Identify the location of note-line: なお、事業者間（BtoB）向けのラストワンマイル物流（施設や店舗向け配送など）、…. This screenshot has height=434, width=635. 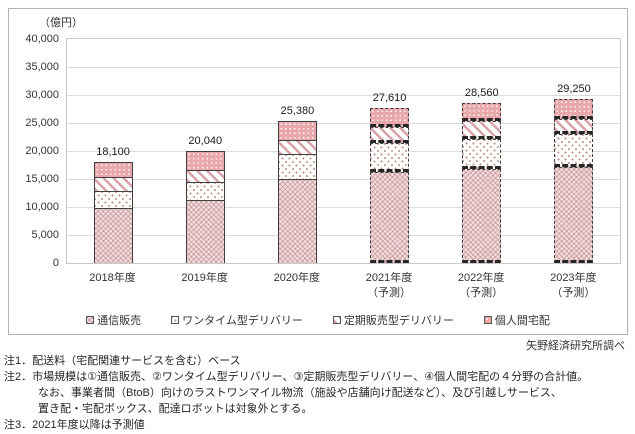
(300, 393).